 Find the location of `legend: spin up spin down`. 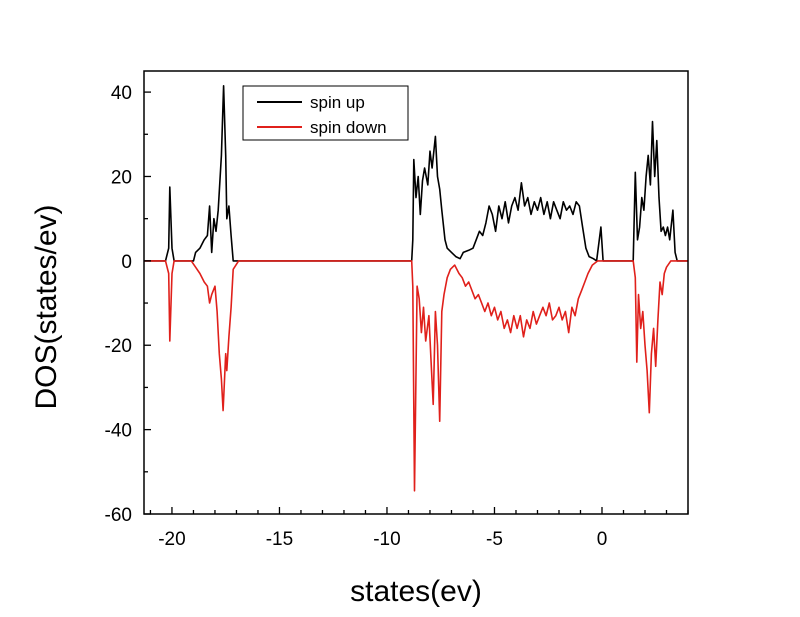

legend: spin up spin down is located at coordinates (325, 113).